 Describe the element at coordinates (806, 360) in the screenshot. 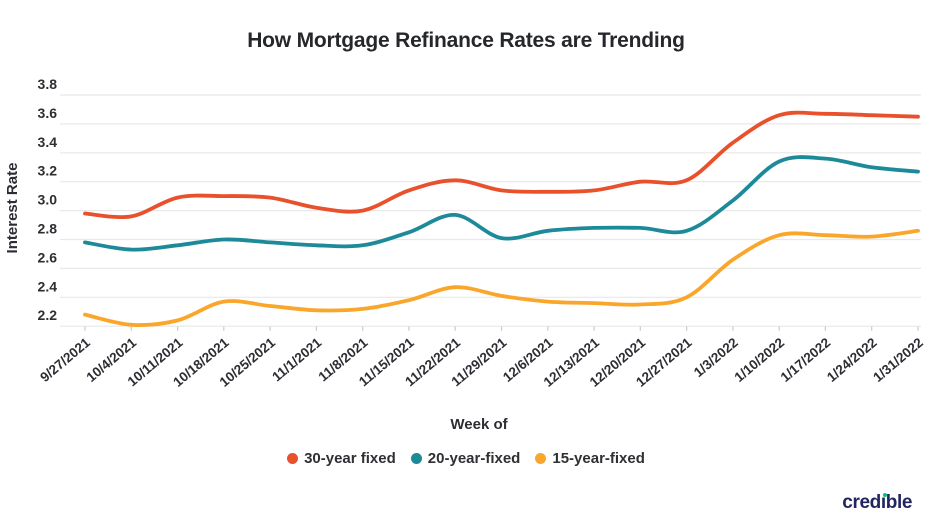

I see `x-tick-label: 1/17/2022` at that location.